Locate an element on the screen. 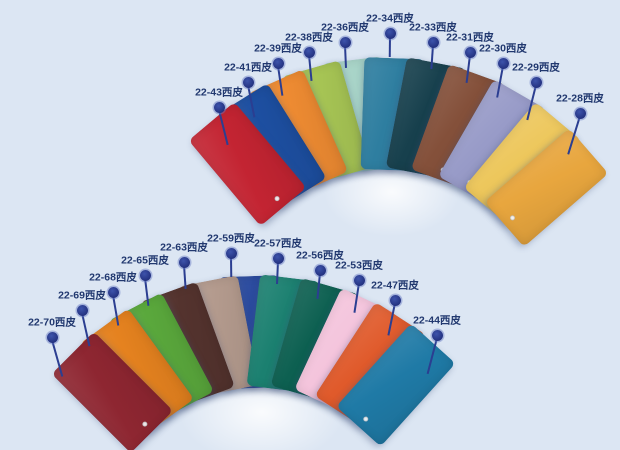 The height and width of the screenshot is (450, 620). swatch-label: 22-44西皮 is located at coordinates (437, 320).